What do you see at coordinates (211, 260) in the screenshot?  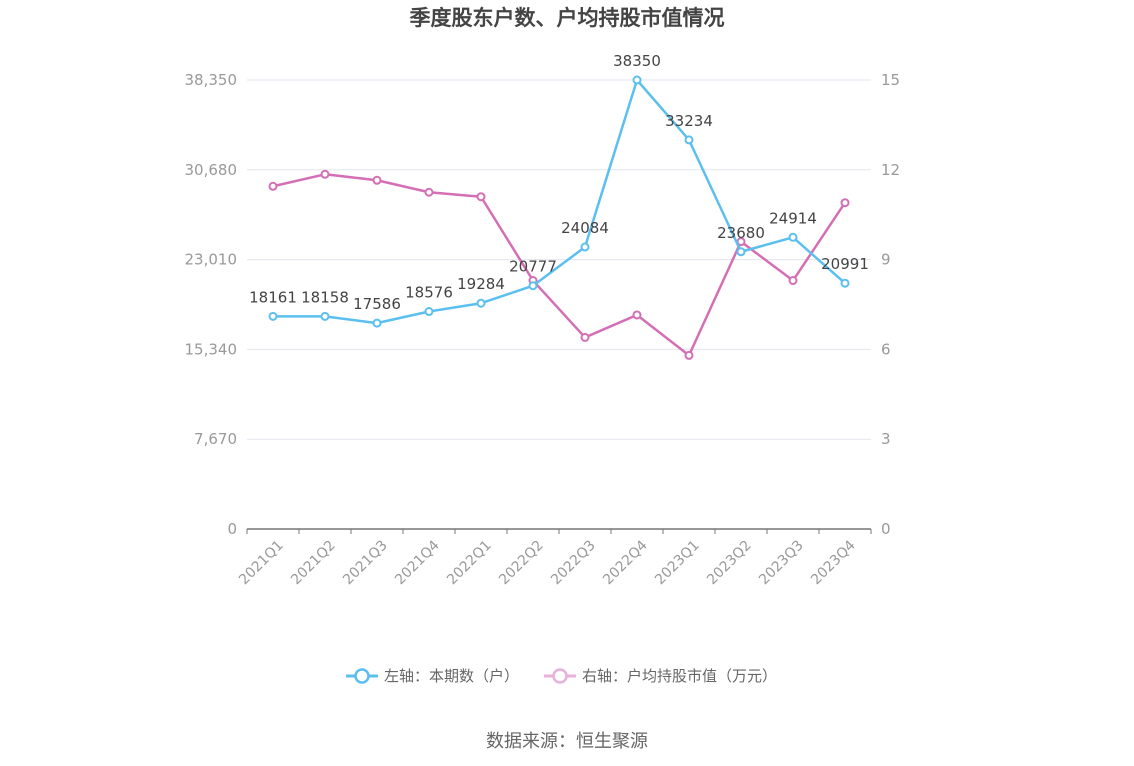 I see `left-axis-tick: 23,010` at bounding box center [211, 260].